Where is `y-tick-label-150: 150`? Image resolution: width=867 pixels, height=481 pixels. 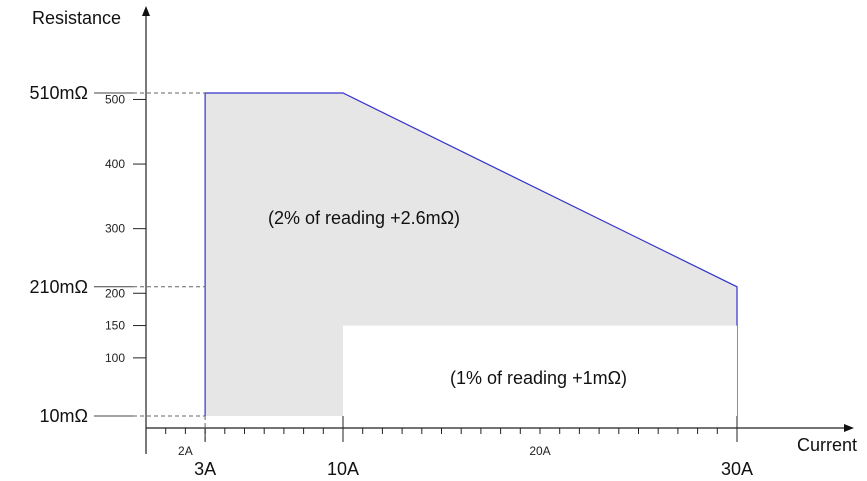 y-tick-label-150: 150 is located at coordinates (115, 326).